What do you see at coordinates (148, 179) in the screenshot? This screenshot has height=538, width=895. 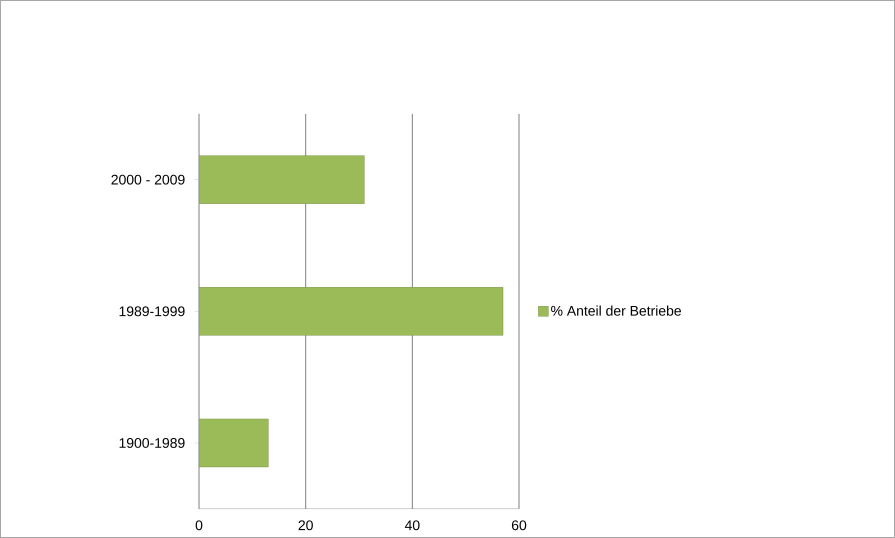 I see `y-tick-label: 2000 - 2009` at bounding box center [148, 179].